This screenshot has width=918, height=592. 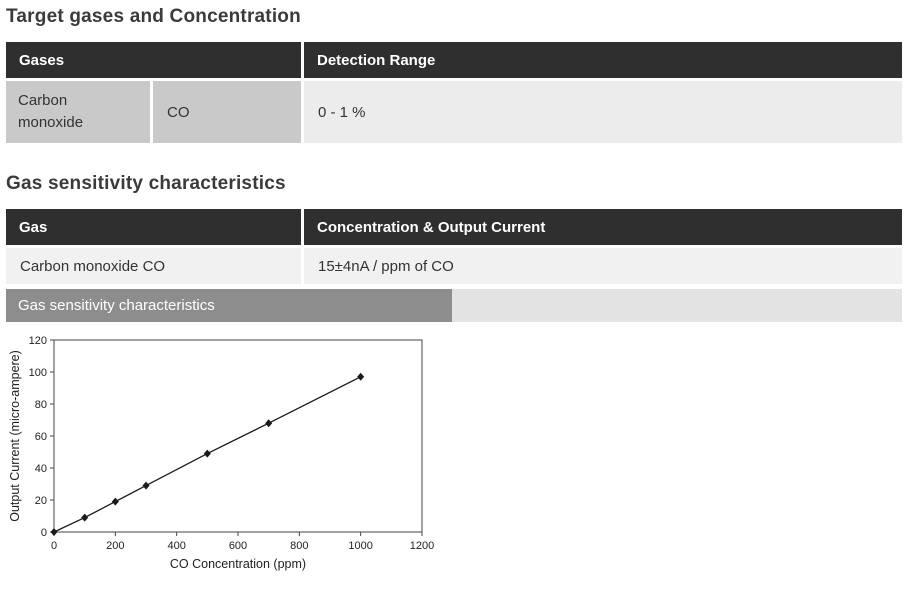 What do you see at coordinates (603, 227) in the screenshot?
I see `sensitivity-header-concentration-output: Concentration & Output Current` at bounding box center [603, 227].